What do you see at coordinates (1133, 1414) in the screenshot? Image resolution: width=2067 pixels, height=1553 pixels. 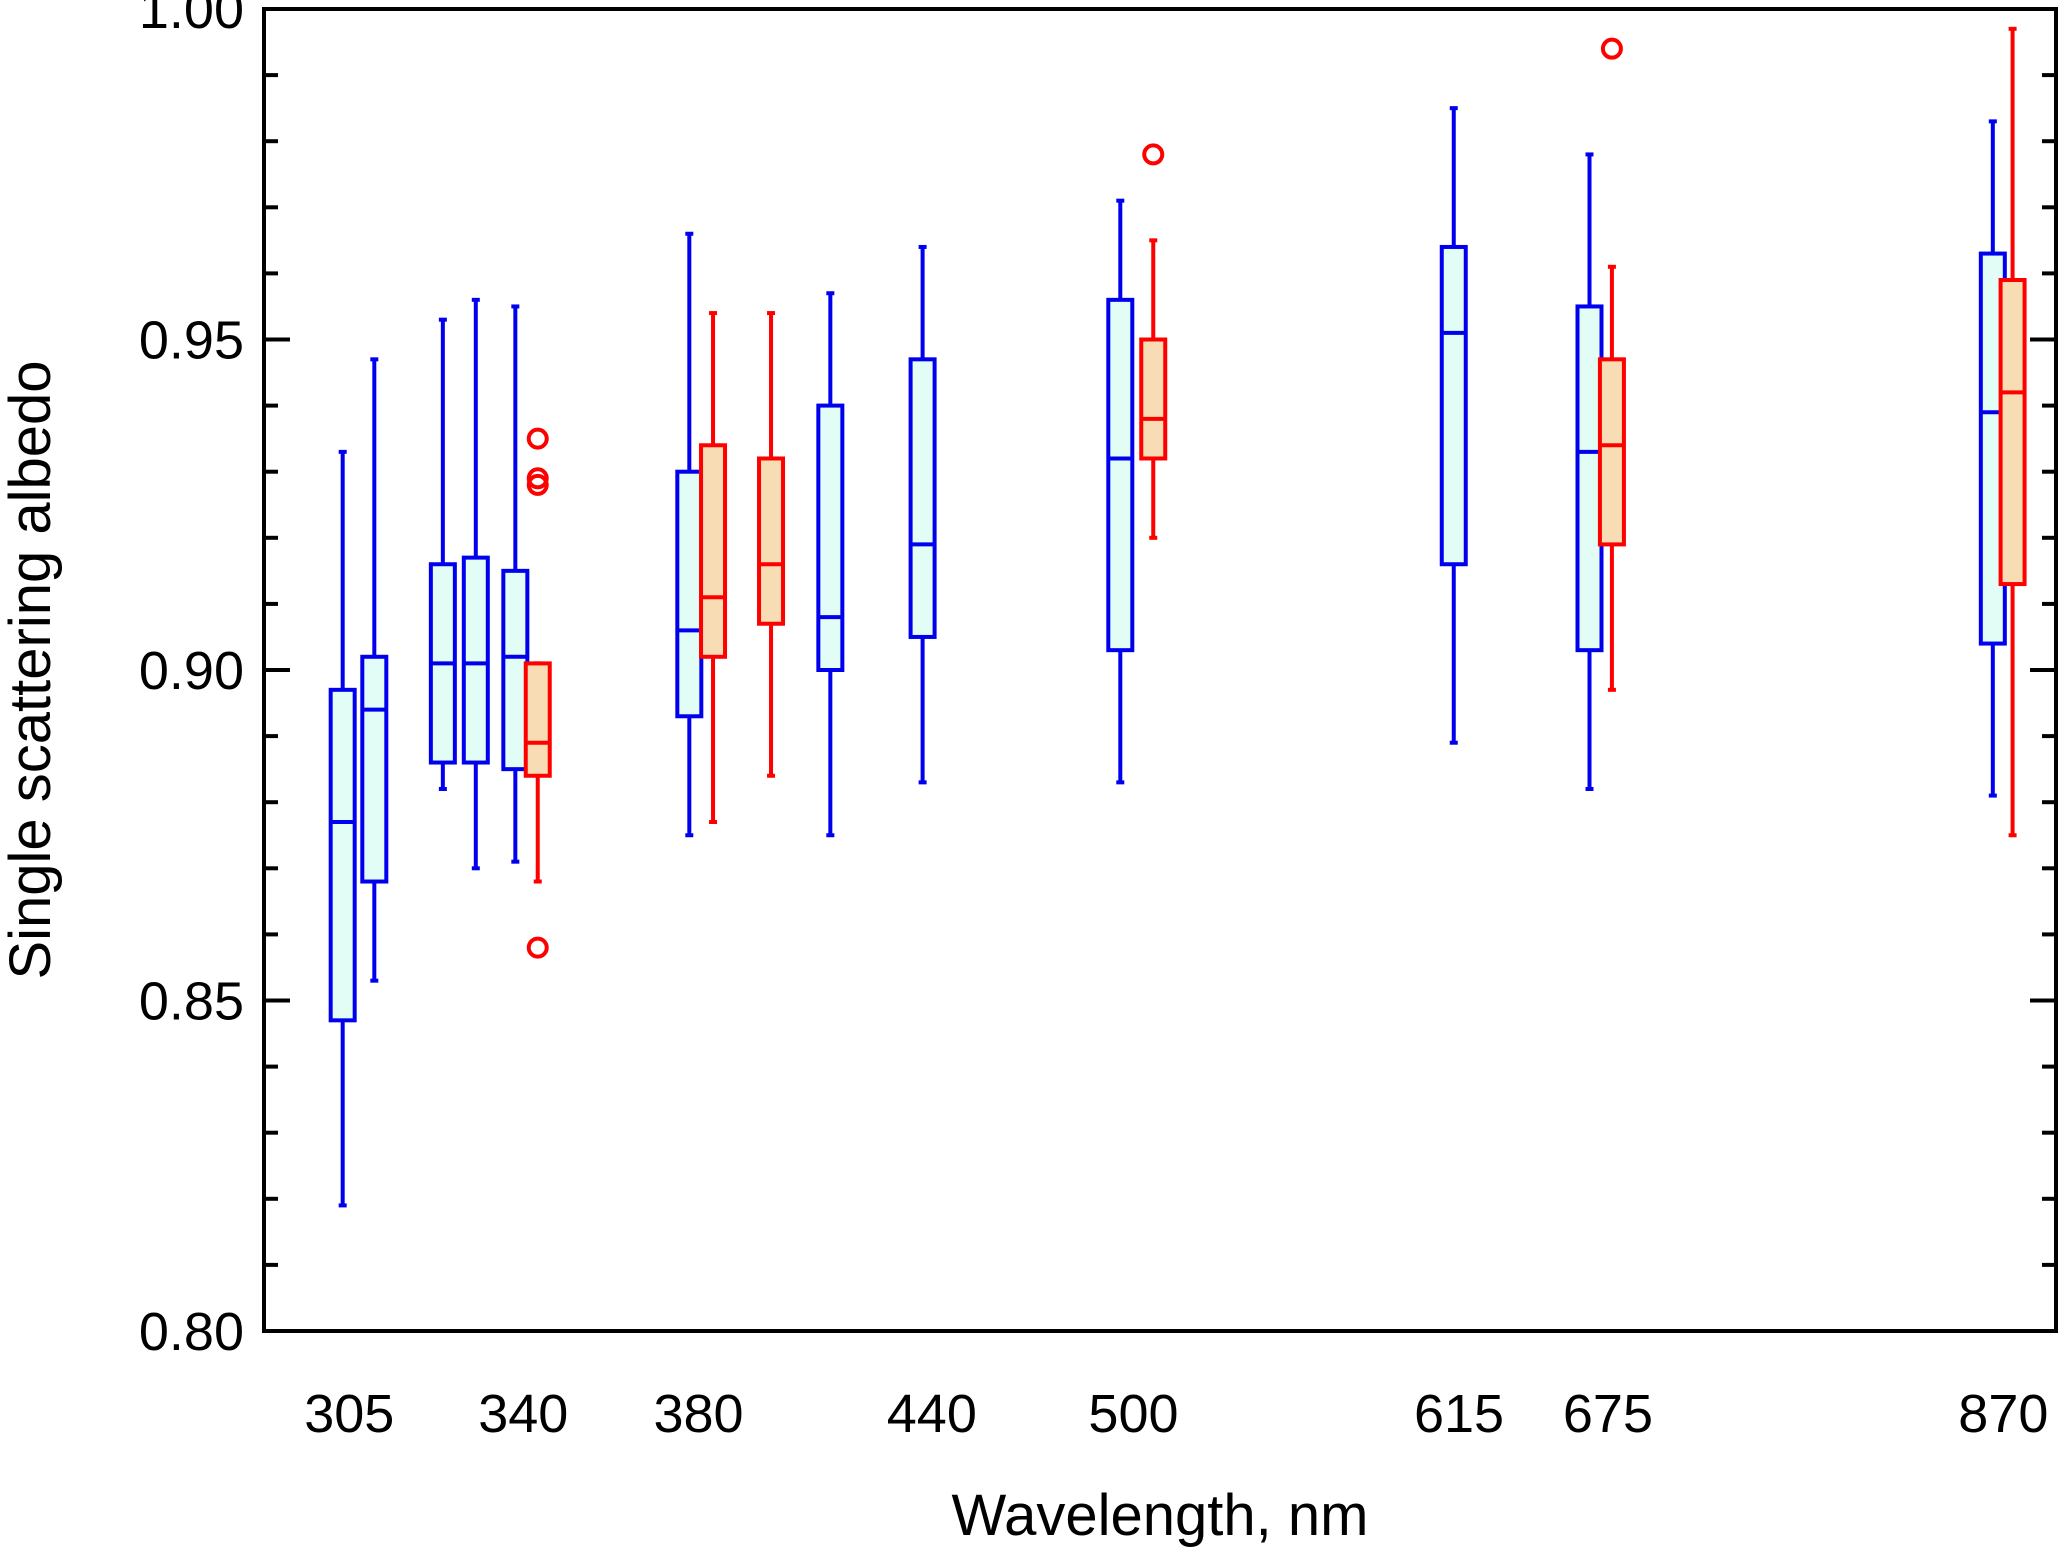 I see `x-tick-label: 500` at bounding box center [1133, 1414].